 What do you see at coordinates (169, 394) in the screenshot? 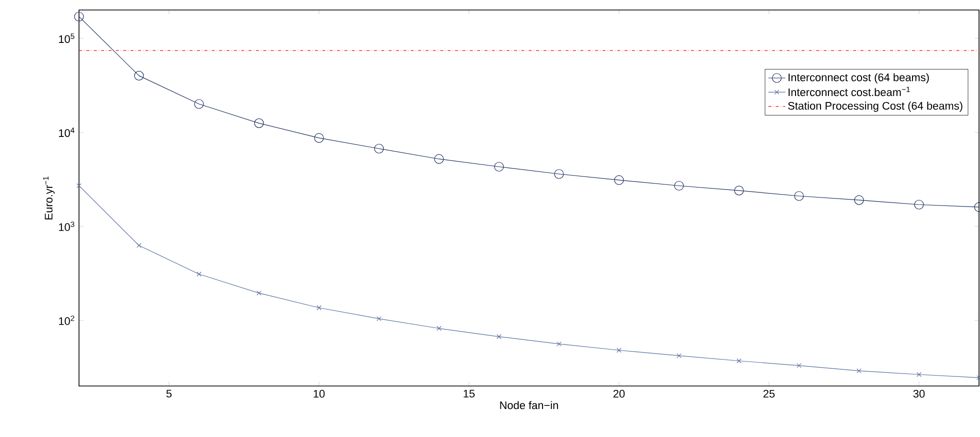
I see `x-tick-label: 5` at bounding box center [169, 394].